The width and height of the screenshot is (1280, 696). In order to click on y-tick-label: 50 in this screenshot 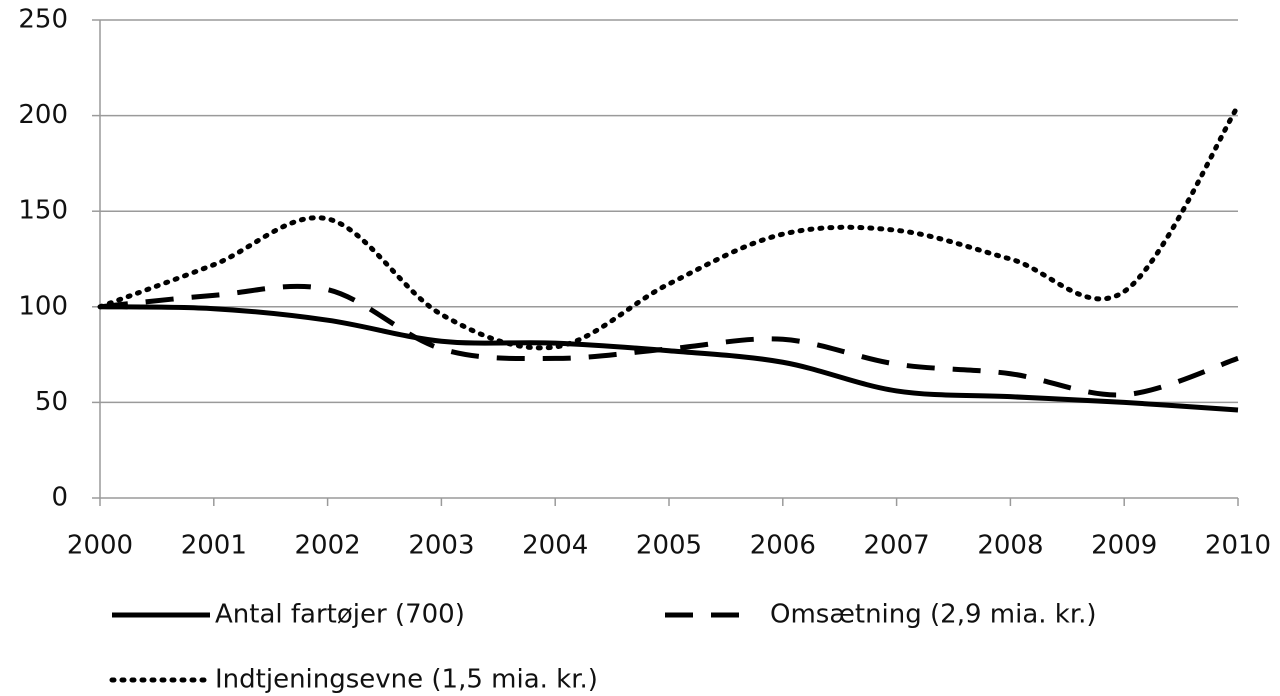, I will do `click(51, 402)`.